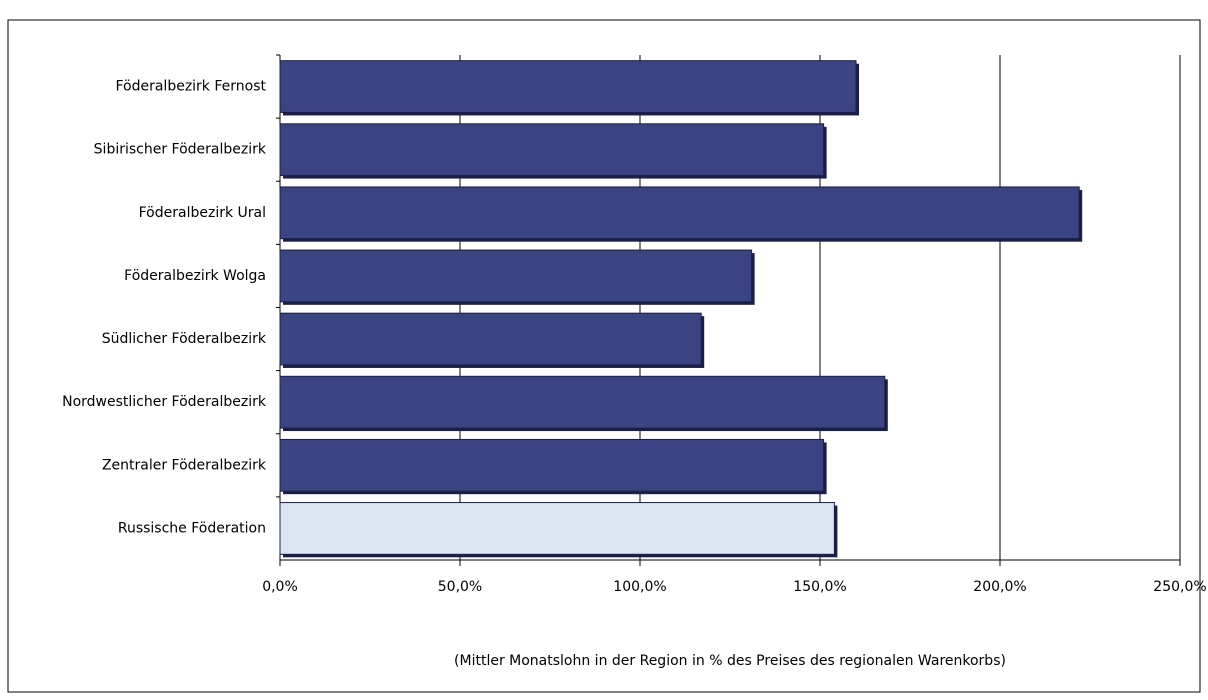 The image size is (1208, 700). Describe the element at coordinates (460, 587) in the screenshot. I see `x-tick-label: 50,0%` at that location.